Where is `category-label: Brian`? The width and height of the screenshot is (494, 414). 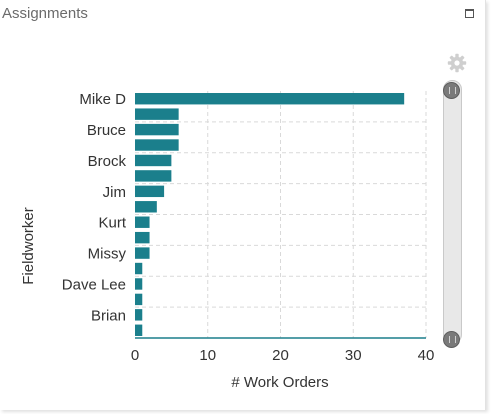 category-label: Brian is located at coordinates (108, 315).